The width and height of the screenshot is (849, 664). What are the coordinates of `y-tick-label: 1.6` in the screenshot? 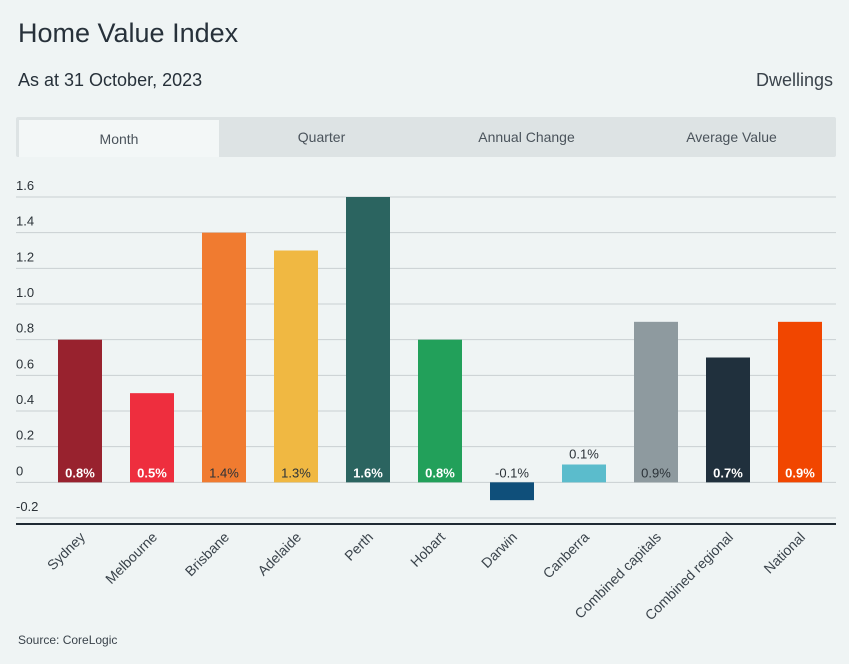 It's located at (25, 185).